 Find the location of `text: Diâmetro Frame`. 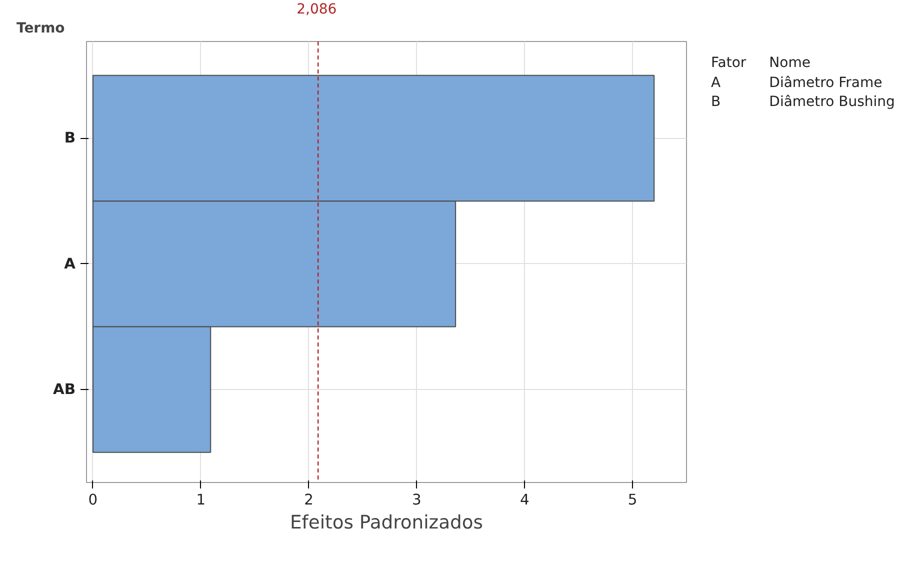

text: Diâmetro Frame is located at coordinates (826, 83).